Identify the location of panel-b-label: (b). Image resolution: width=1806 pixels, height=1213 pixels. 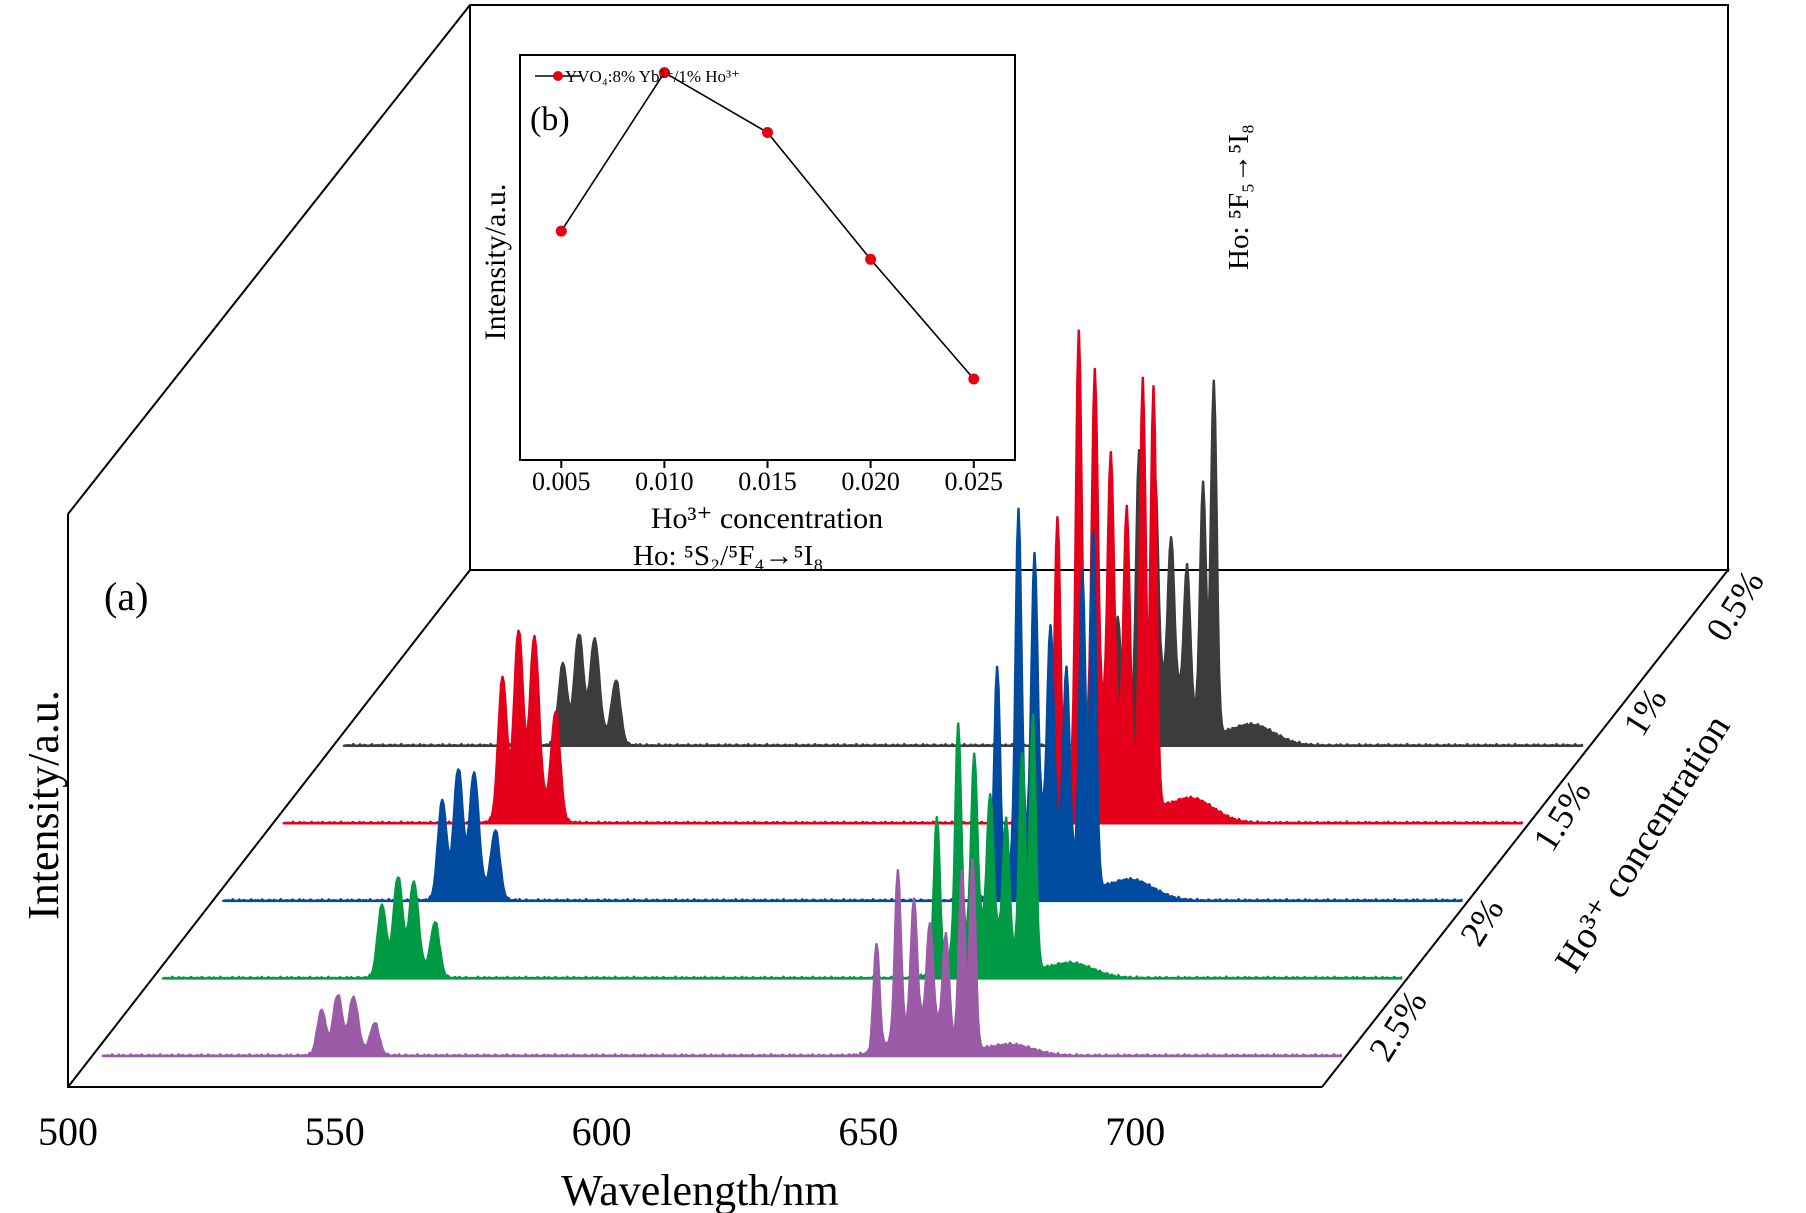
(550, 119).